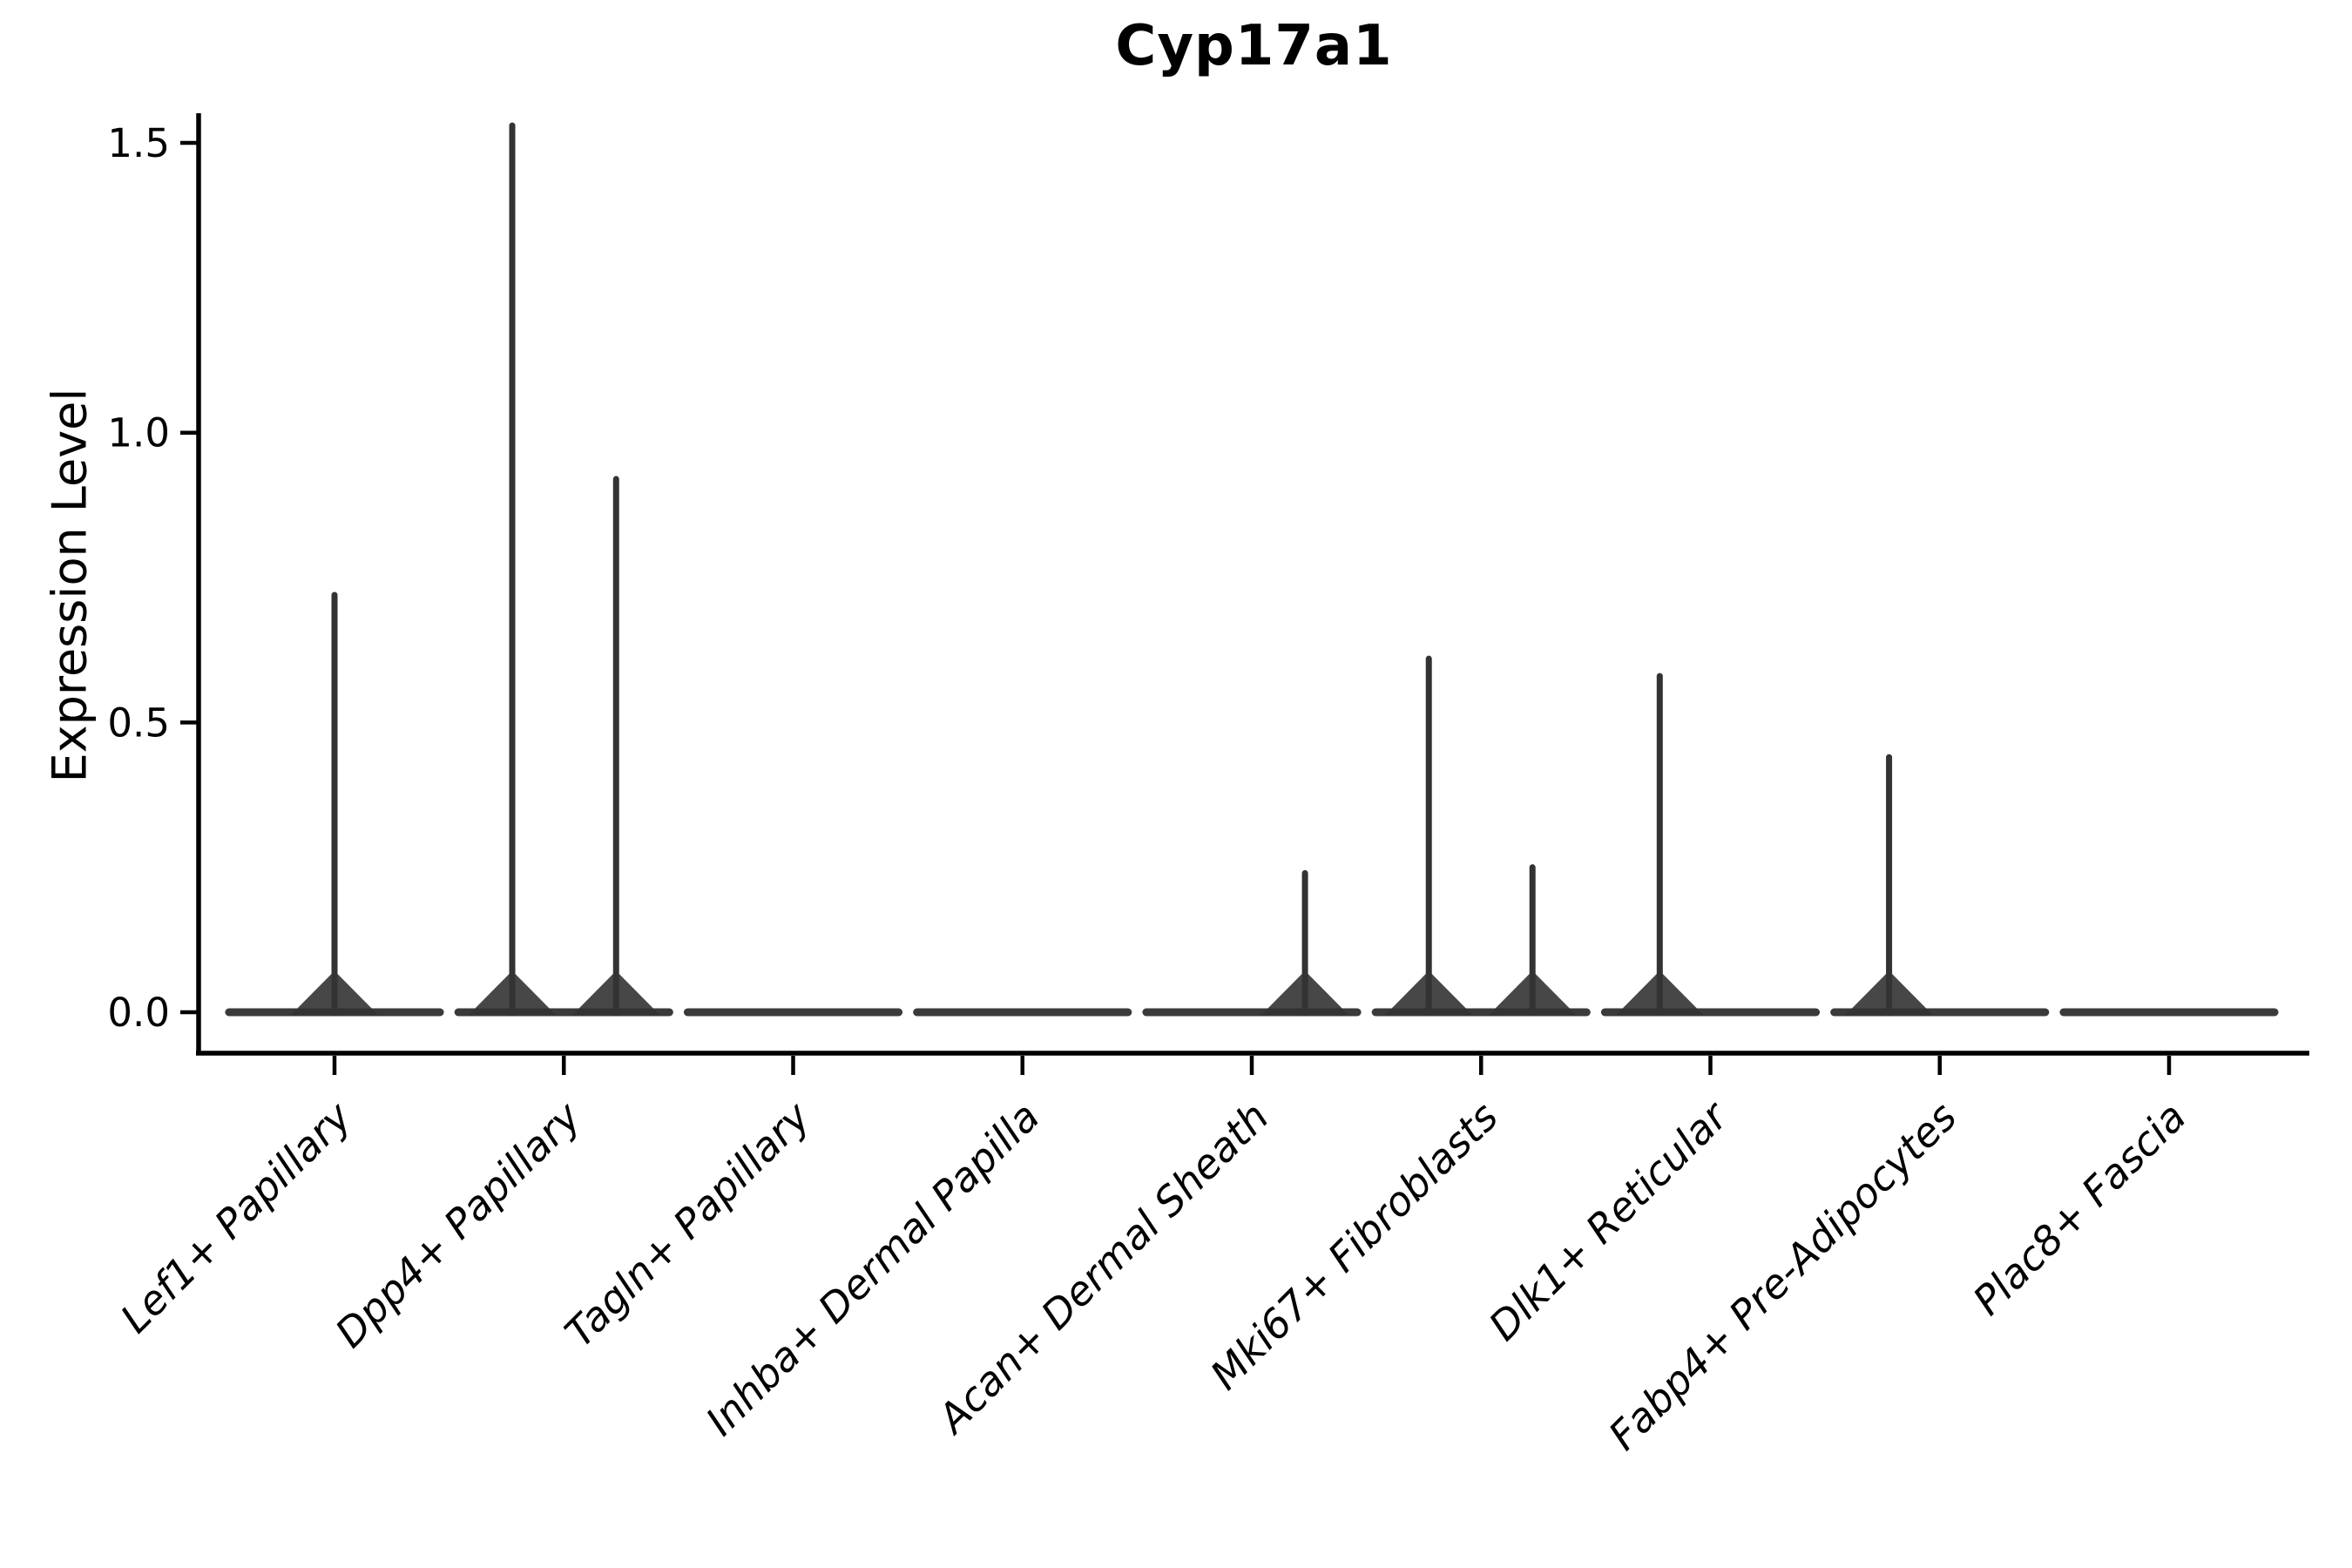  Describe the element at coordinates (1254, 46) in the screenshot. I see `chart-title: Cyp17a1` at that location.